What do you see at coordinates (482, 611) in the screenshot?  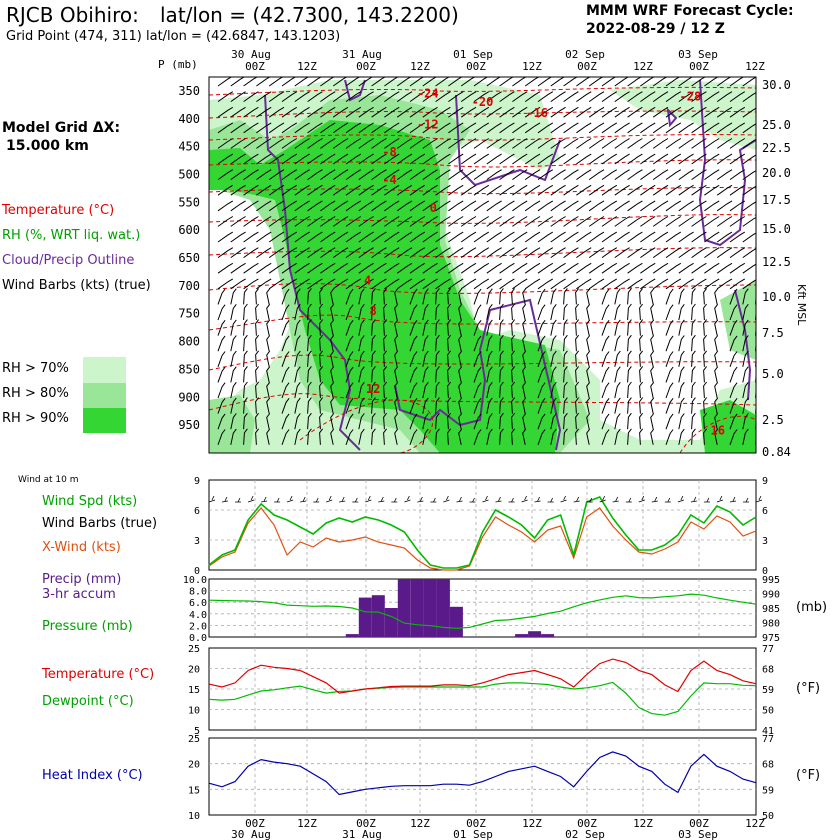 I see `pressure-line` at bounding box center [482, 611].